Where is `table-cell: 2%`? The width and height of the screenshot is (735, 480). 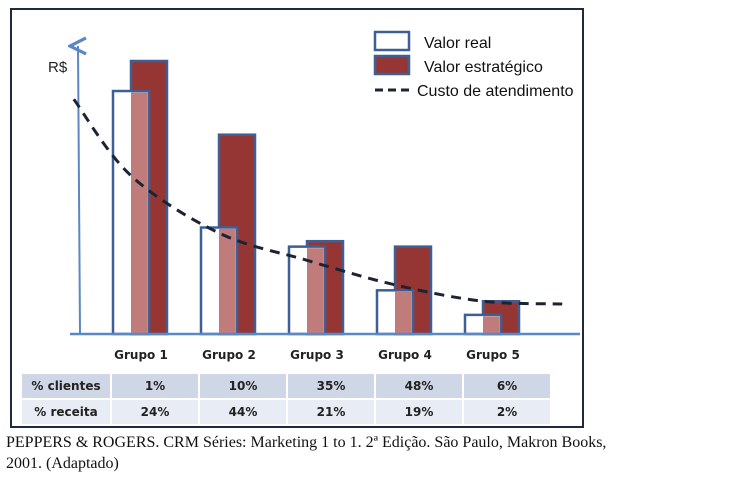
table-cell: 2% is located at coordinates (507, 412).